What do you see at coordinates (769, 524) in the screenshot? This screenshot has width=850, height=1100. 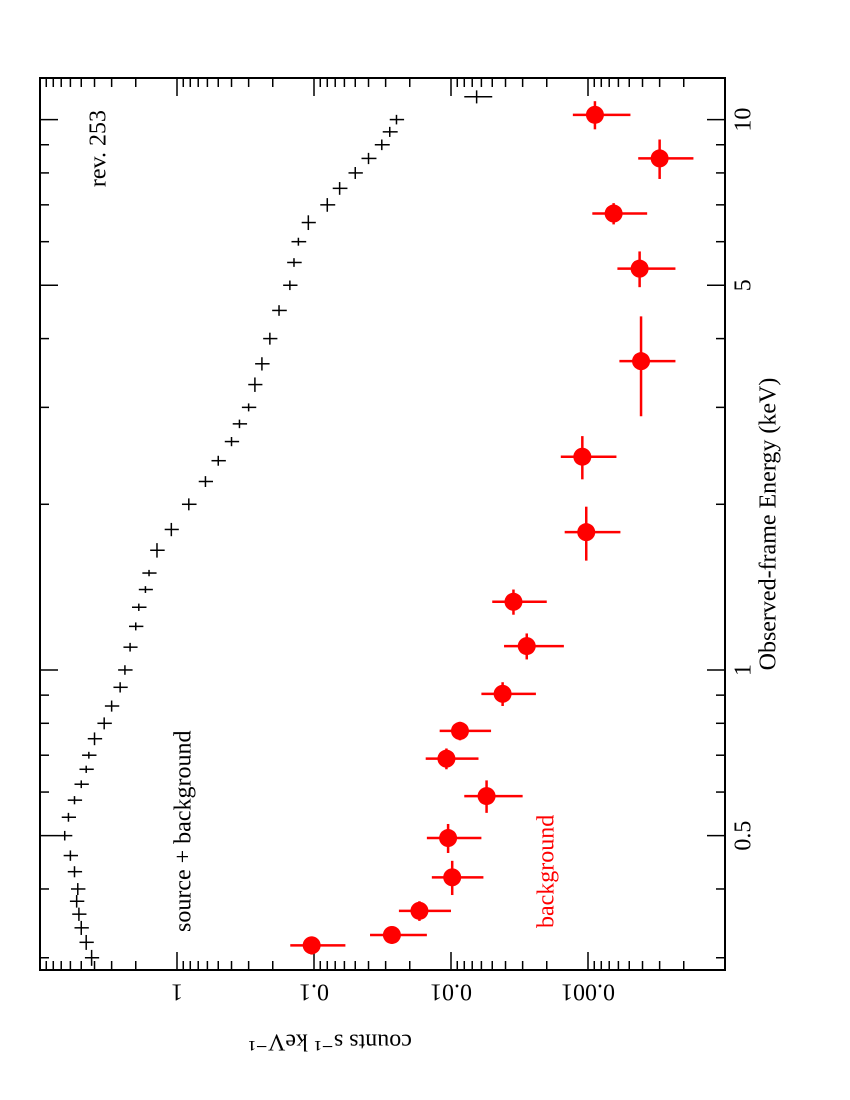 I see `x-axis-label: Observed-frame Energy (keV)` at bounding box center [769, 524].